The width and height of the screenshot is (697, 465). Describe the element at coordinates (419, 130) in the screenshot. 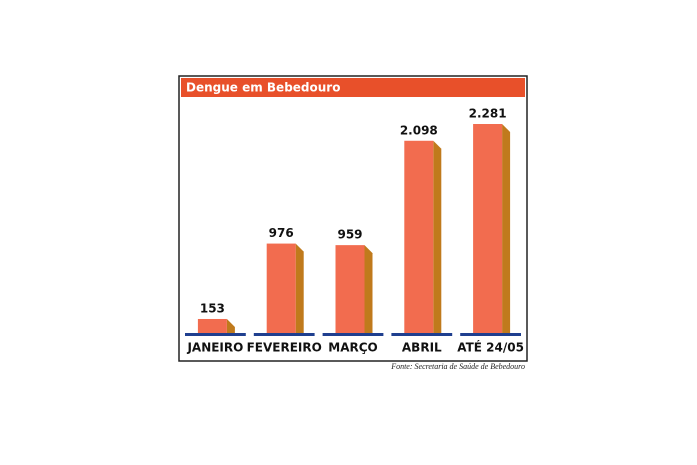

I see `value-label: 2.098` at that location.